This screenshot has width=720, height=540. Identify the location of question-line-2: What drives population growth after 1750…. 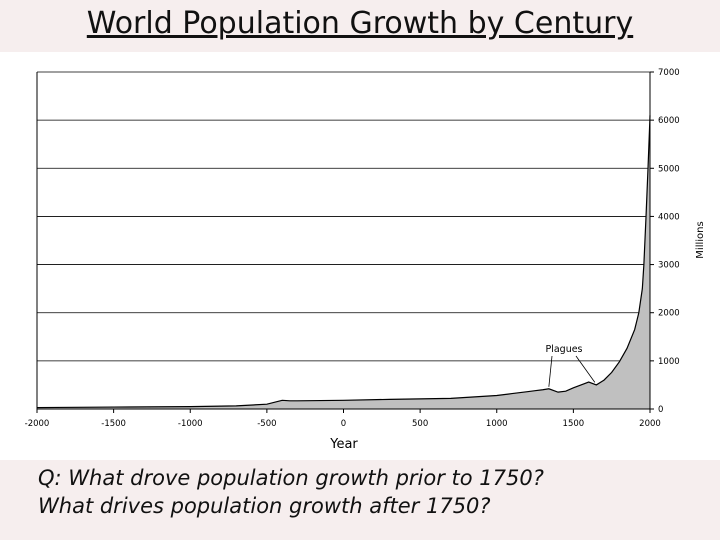
(264, 506).